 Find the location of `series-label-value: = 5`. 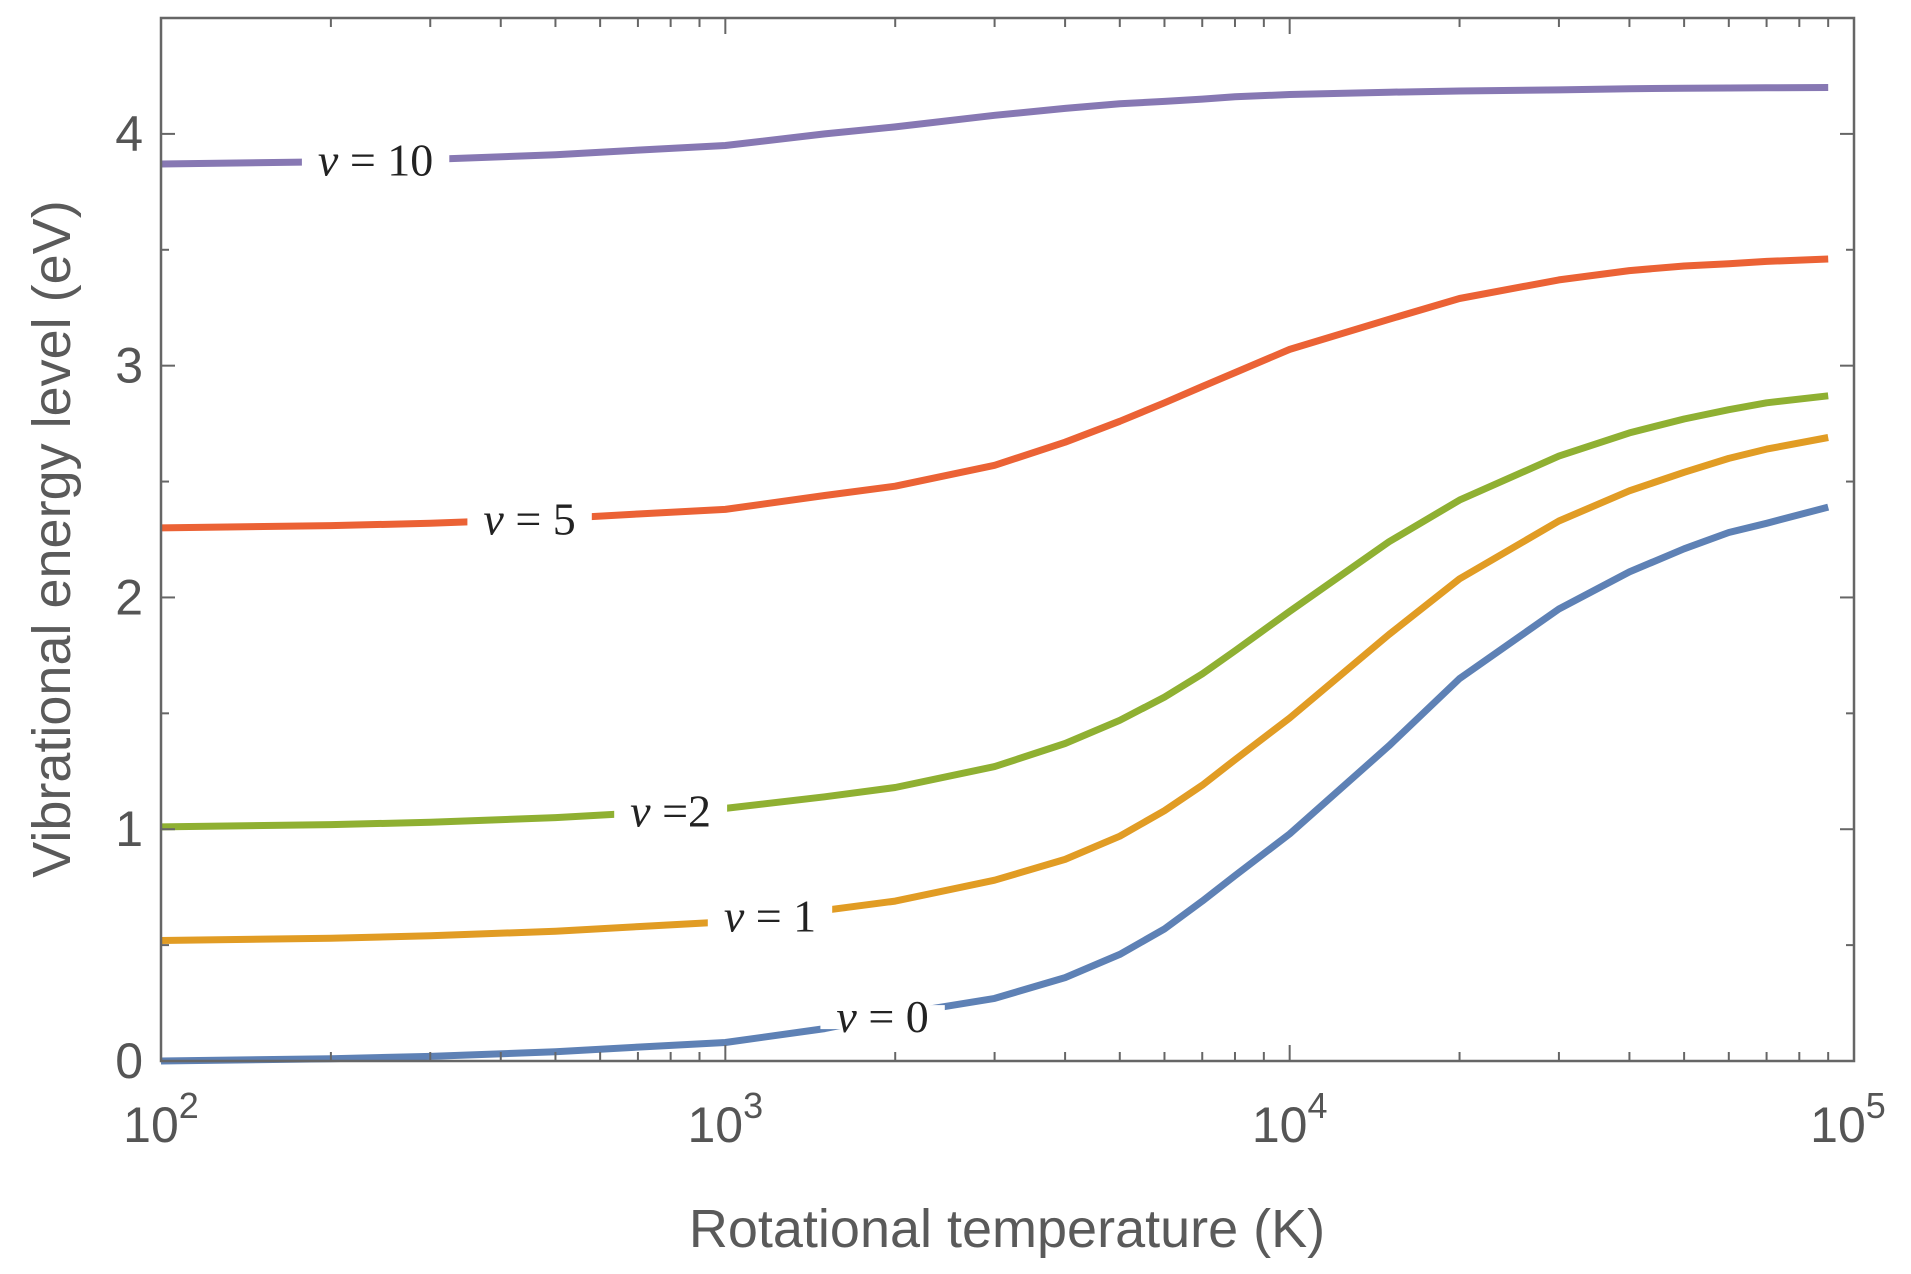

series-label-value: = 5 is located at coordinates (540, 519).